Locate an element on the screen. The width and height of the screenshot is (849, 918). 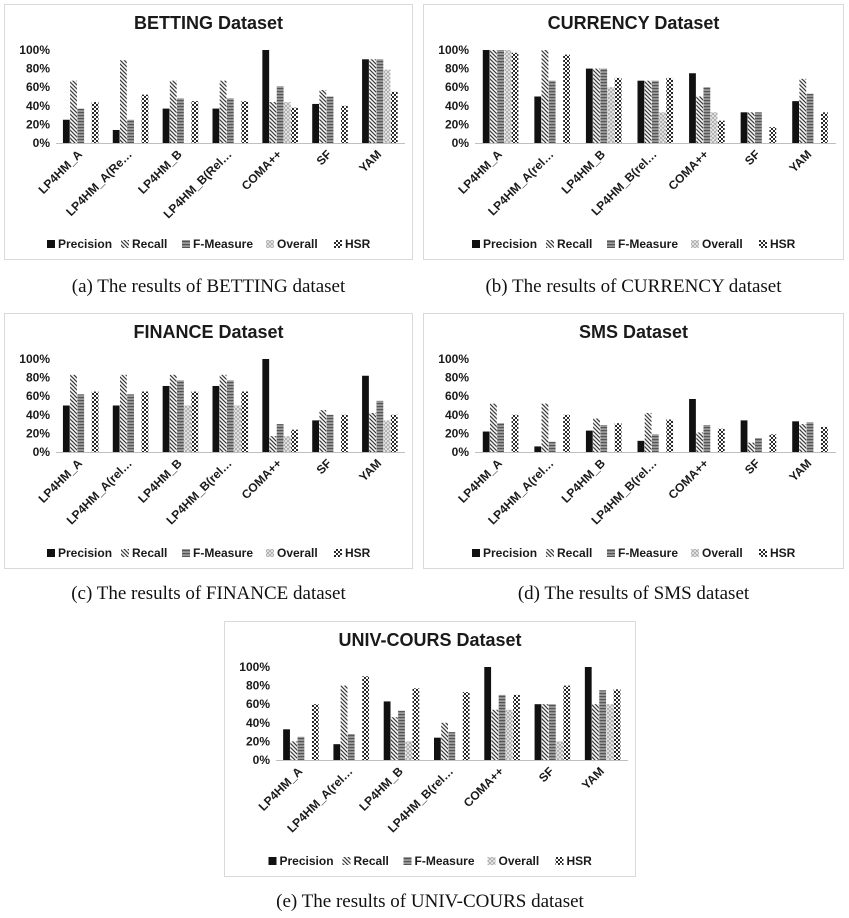
legend-swatch-f-measure is located at coordinates (186, 244).